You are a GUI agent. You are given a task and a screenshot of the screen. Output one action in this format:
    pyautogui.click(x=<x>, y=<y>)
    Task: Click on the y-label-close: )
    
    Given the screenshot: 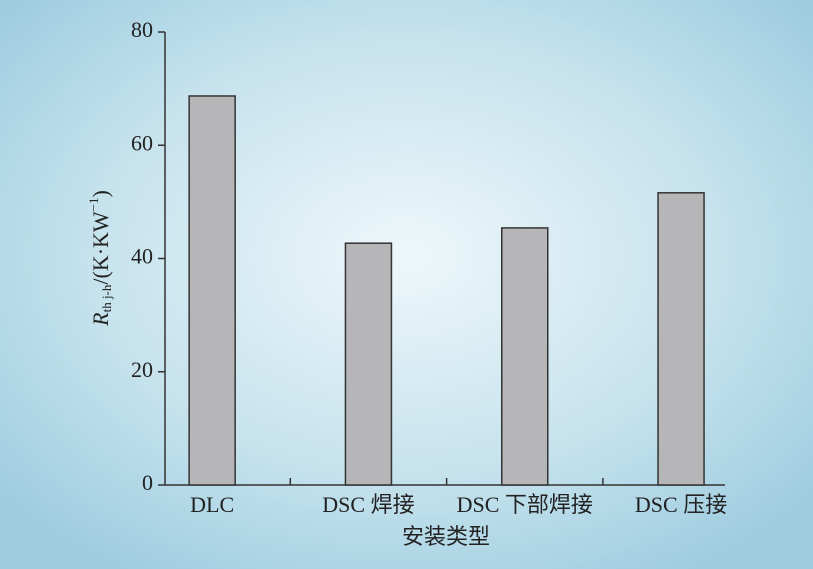 What is the action you would take?
    pyautogui.click(x=100, y=193)
    